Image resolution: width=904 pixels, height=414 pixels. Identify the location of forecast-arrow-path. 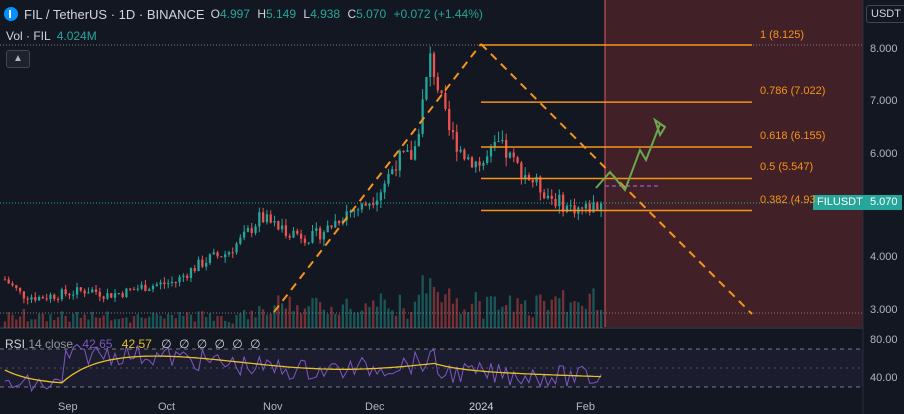
(628, 157).